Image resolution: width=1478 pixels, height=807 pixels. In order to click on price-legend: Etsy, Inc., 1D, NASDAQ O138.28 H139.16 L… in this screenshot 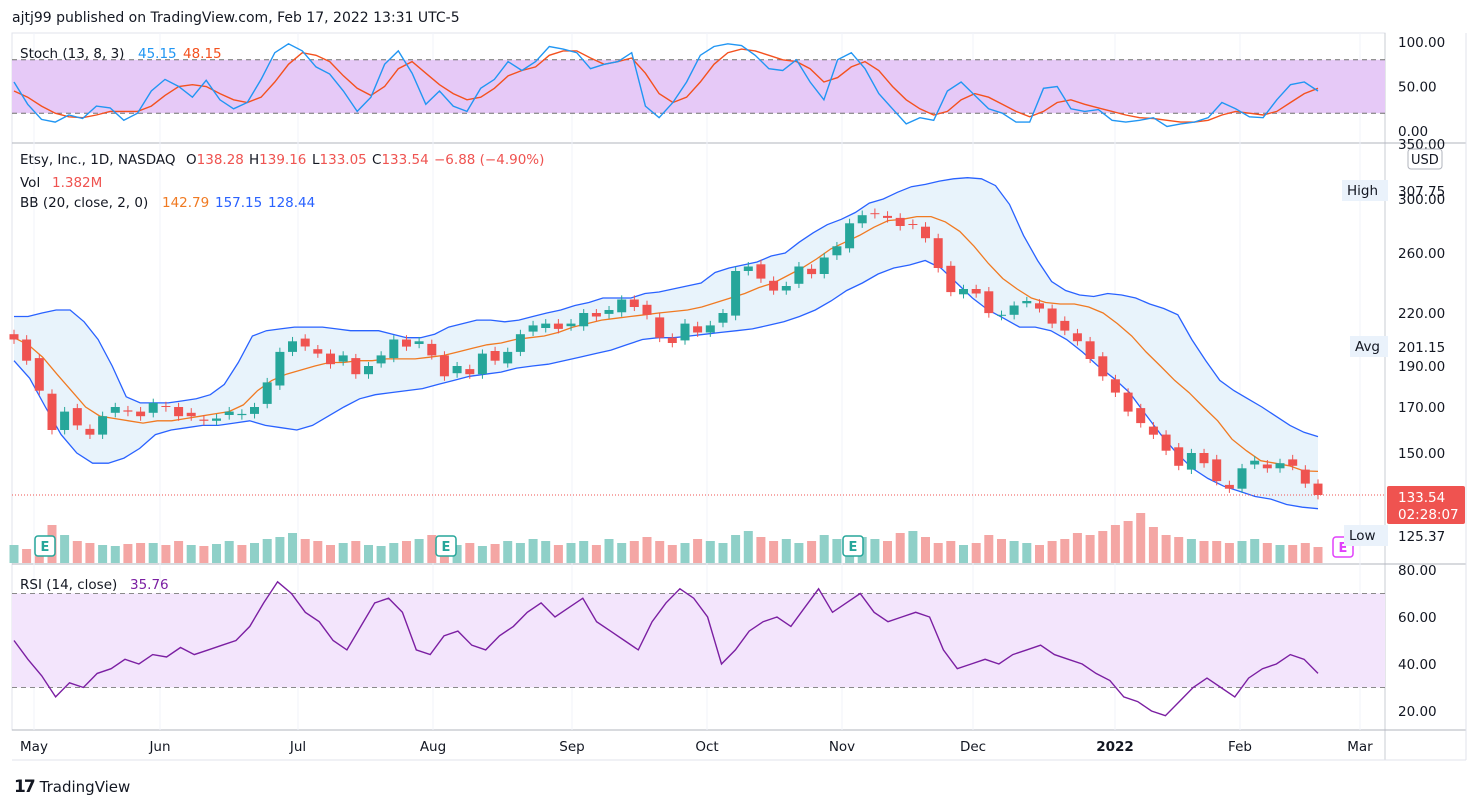, I will do `click(282, 181)`.